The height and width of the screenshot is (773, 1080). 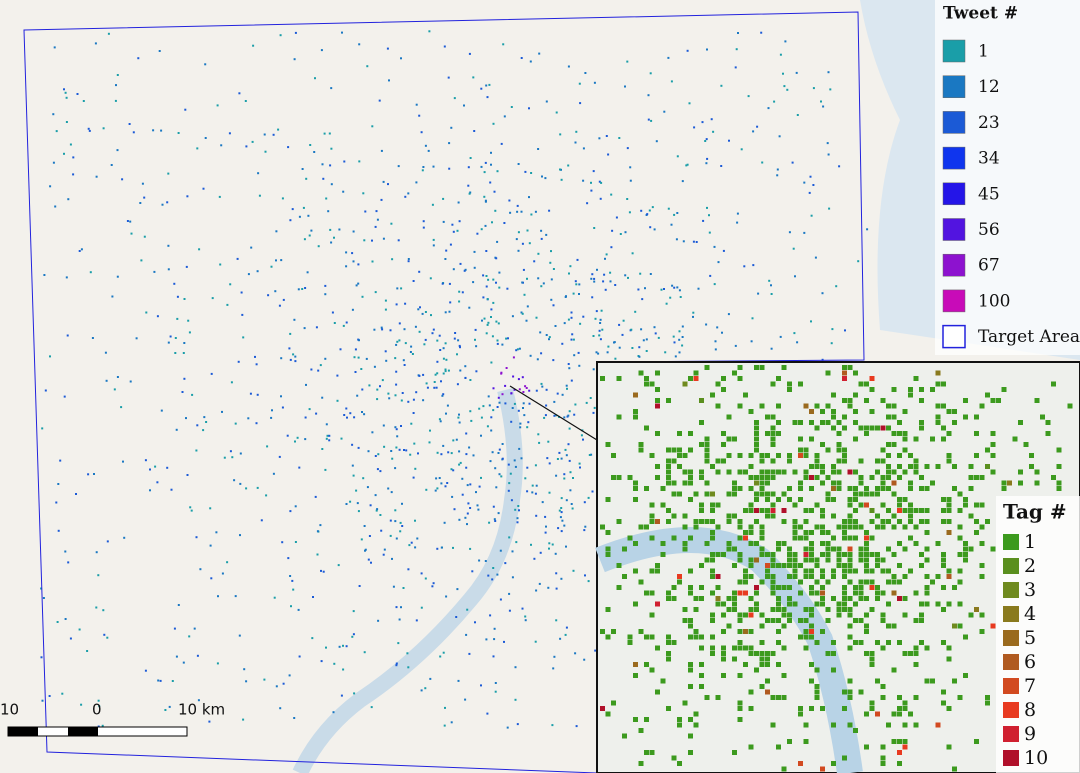 I want to click on legend-label: 45, so click(x=989, y=194).